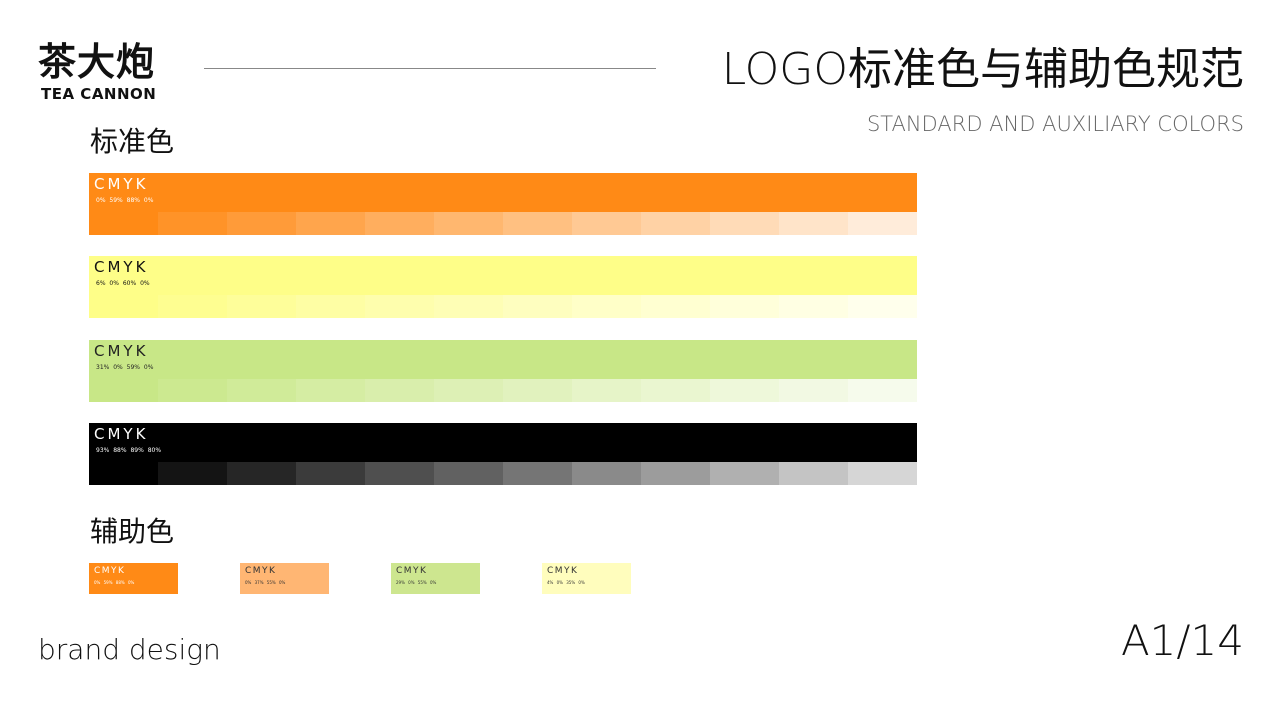 Image resolution: width=1280 pixels, height=720 pixels. Describe the element at coordinates (1182, 640) in the screenshot. I see `page-number: A1/14` at that location.